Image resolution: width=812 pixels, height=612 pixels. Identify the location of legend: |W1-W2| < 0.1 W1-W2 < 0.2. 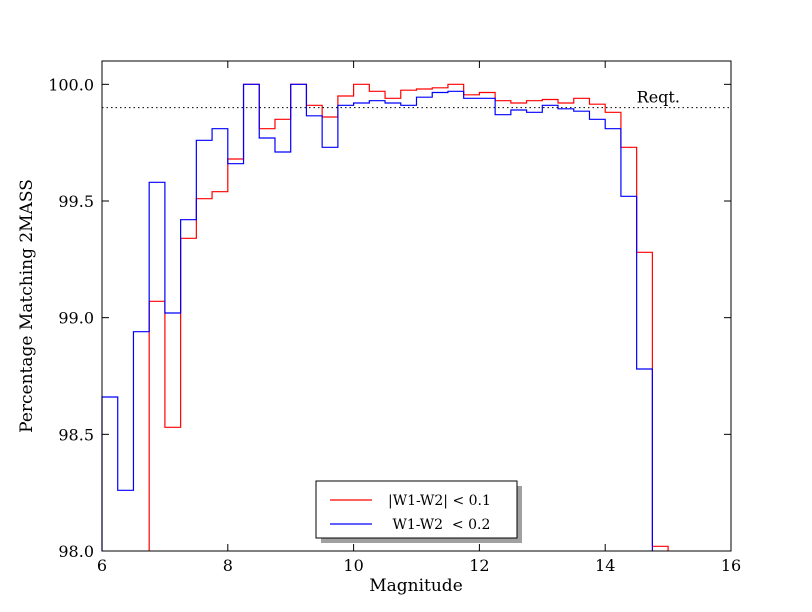
(418, 511).